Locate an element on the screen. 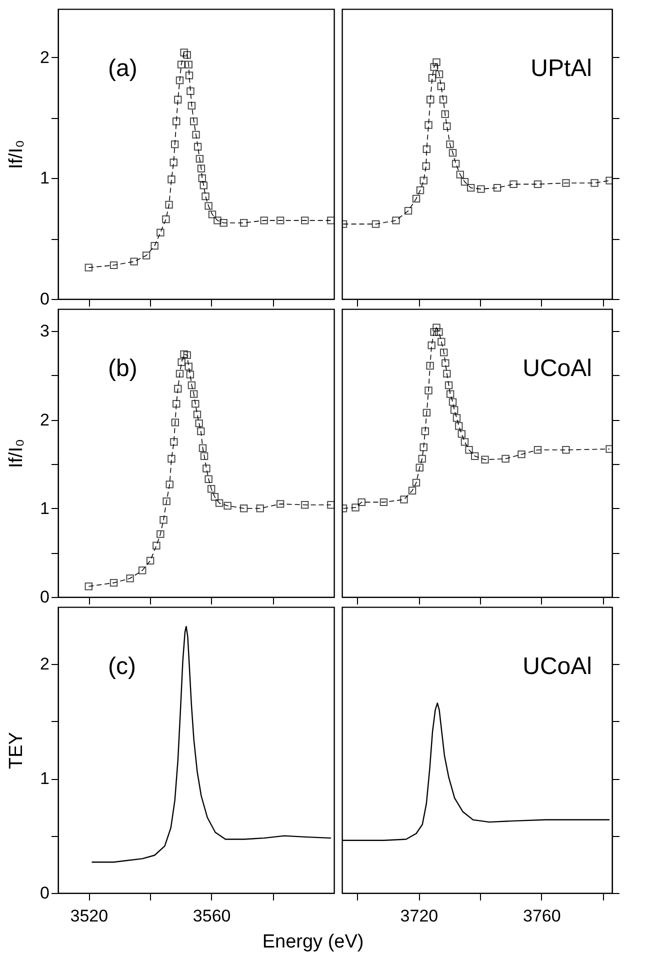 The image size is (647, 964). line-series is located at coordinates (211, 744).